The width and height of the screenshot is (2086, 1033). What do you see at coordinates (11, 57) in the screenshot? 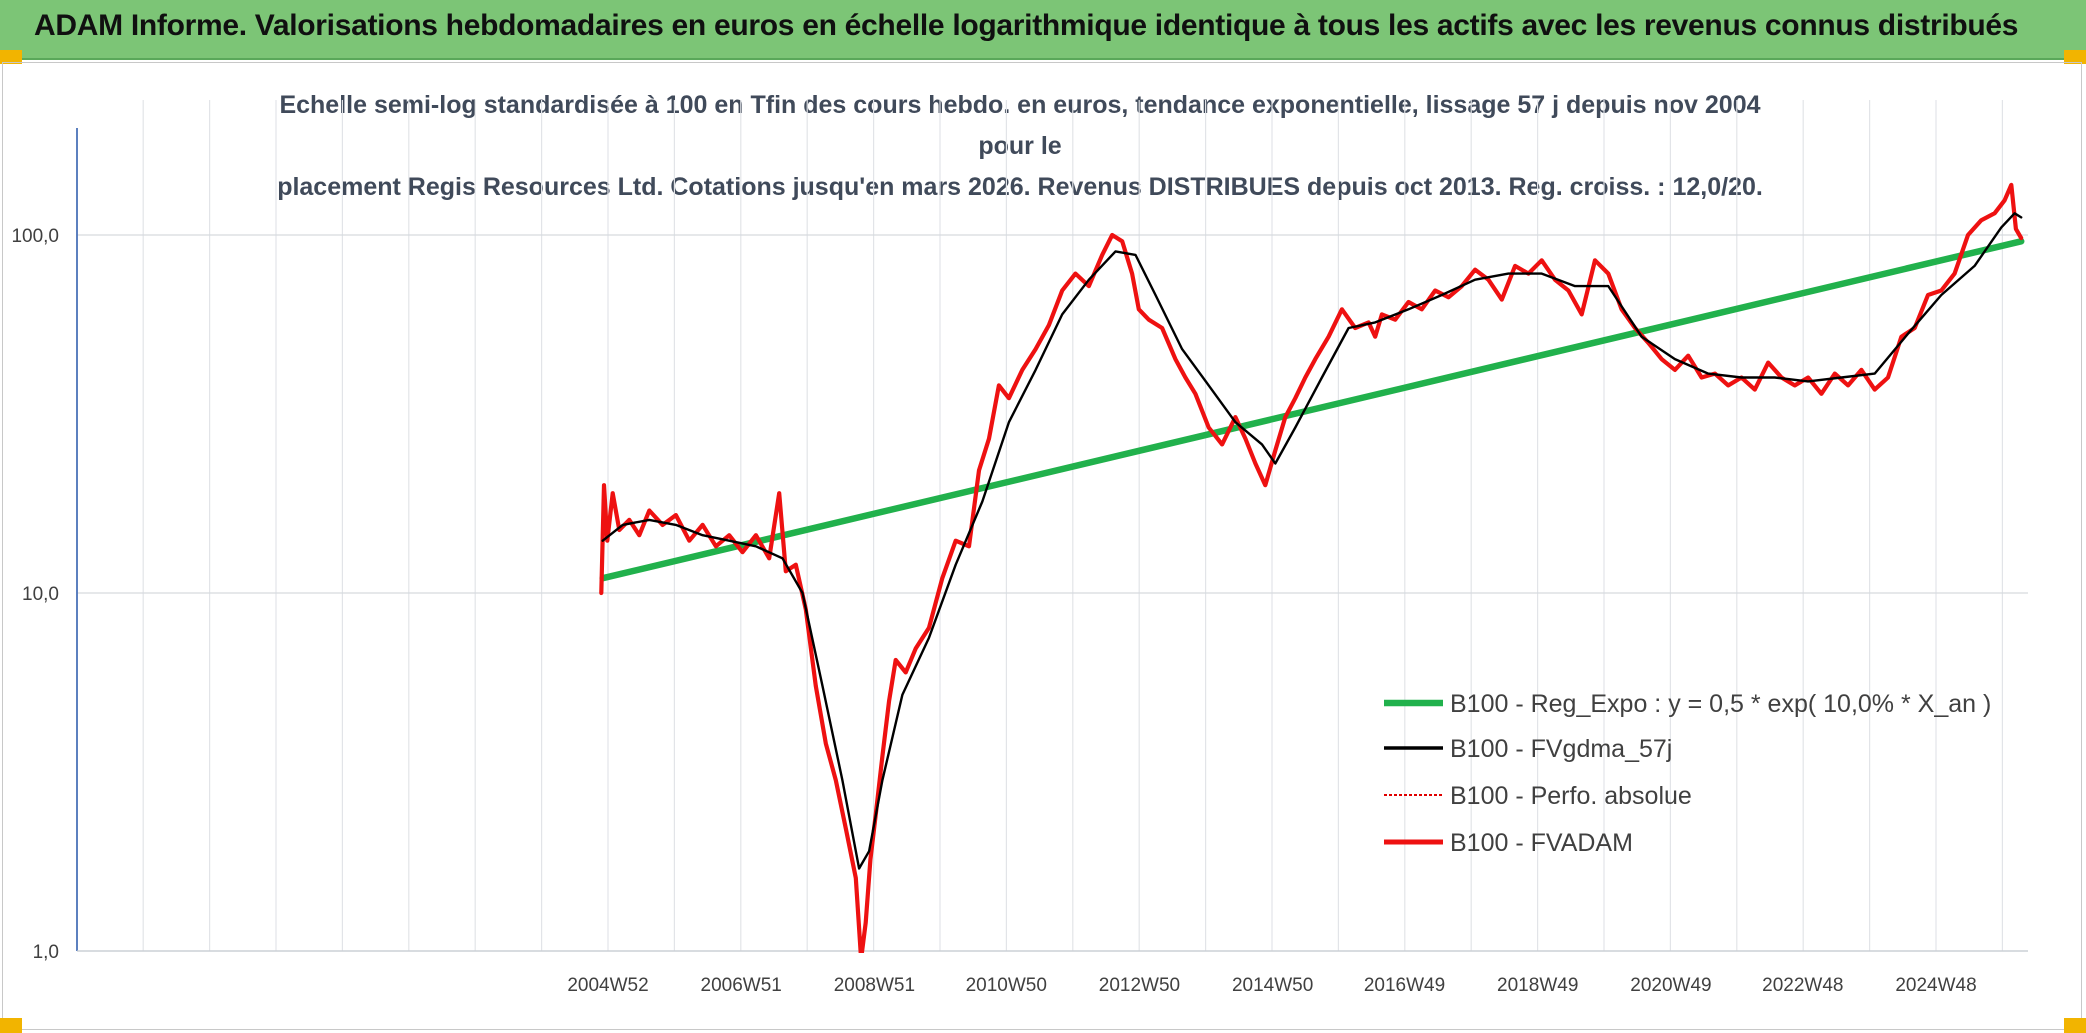
I see `corner-marker-top-left` at bounding box center [11, 57].